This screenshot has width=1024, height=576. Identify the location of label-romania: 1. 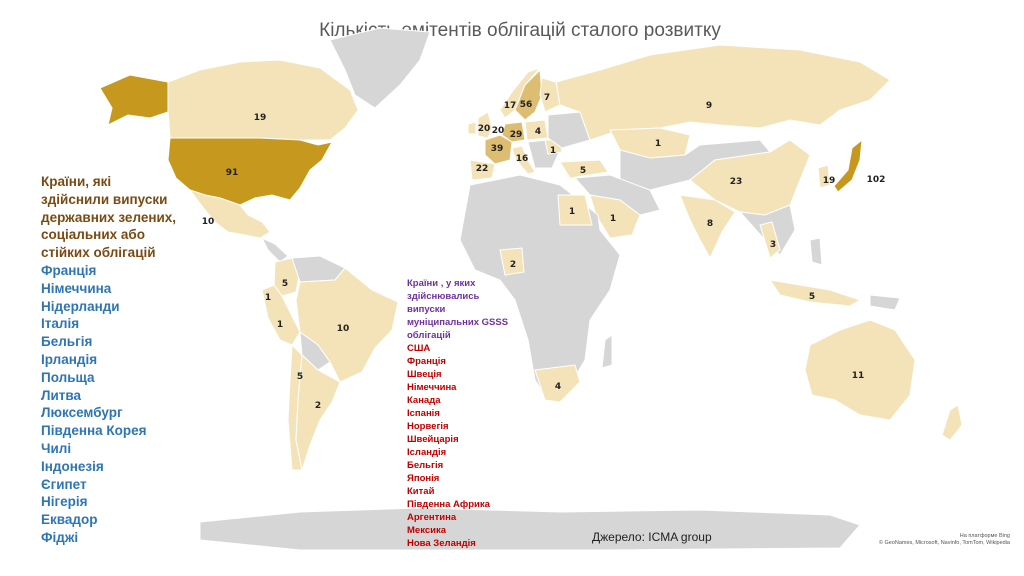
(553, 151).